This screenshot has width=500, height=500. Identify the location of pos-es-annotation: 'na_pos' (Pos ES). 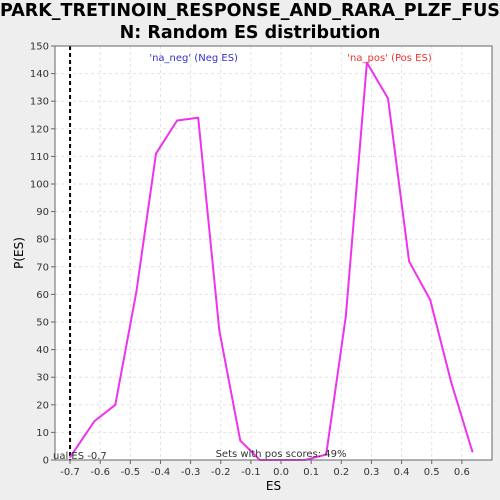
(389, 58).